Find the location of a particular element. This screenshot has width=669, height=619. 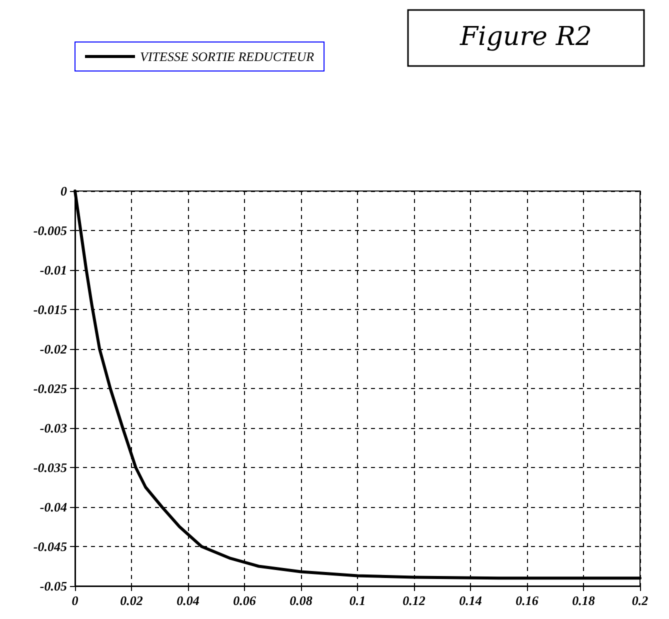

x-tick-label: 0.2 is located at coordinates (640, 600).